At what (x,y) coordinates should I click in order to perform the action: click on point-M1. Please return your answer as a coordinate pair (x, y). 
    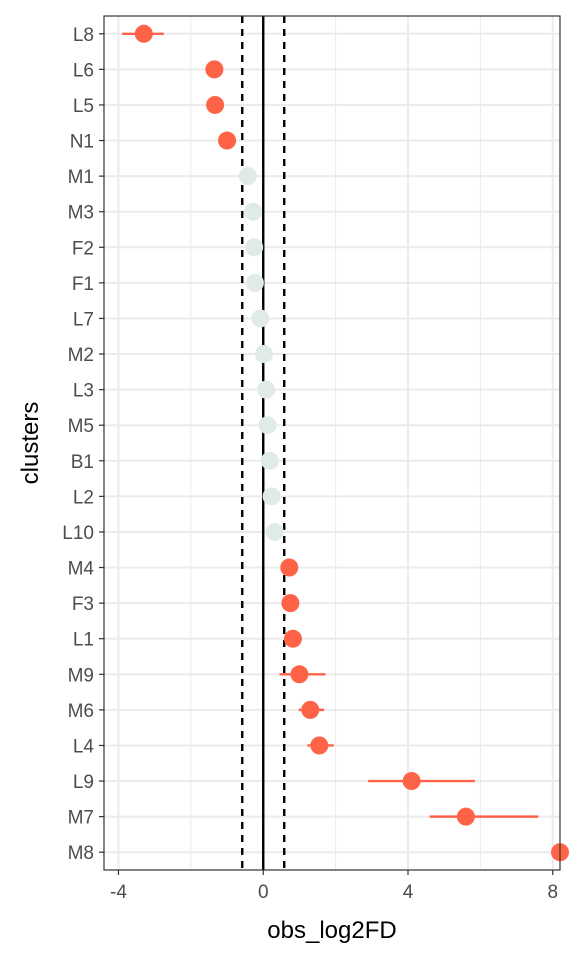
    Looking at the image, I should click on (248, 176).